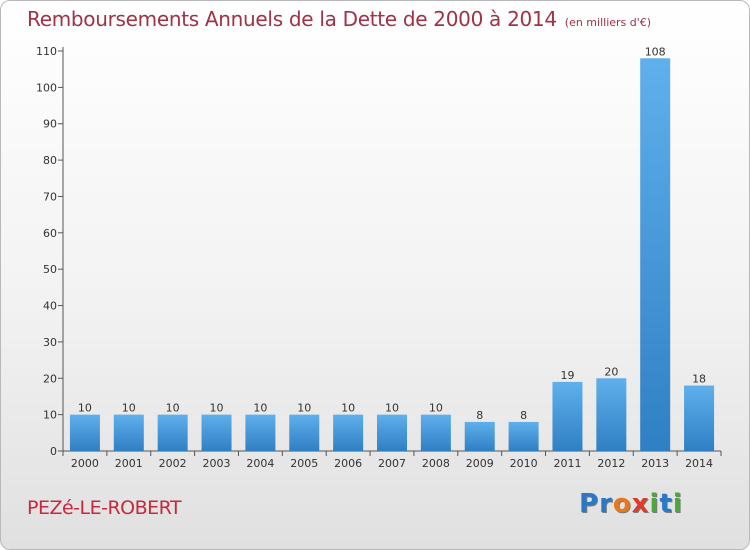  I want to click on bar-2014, so click(699, 418).